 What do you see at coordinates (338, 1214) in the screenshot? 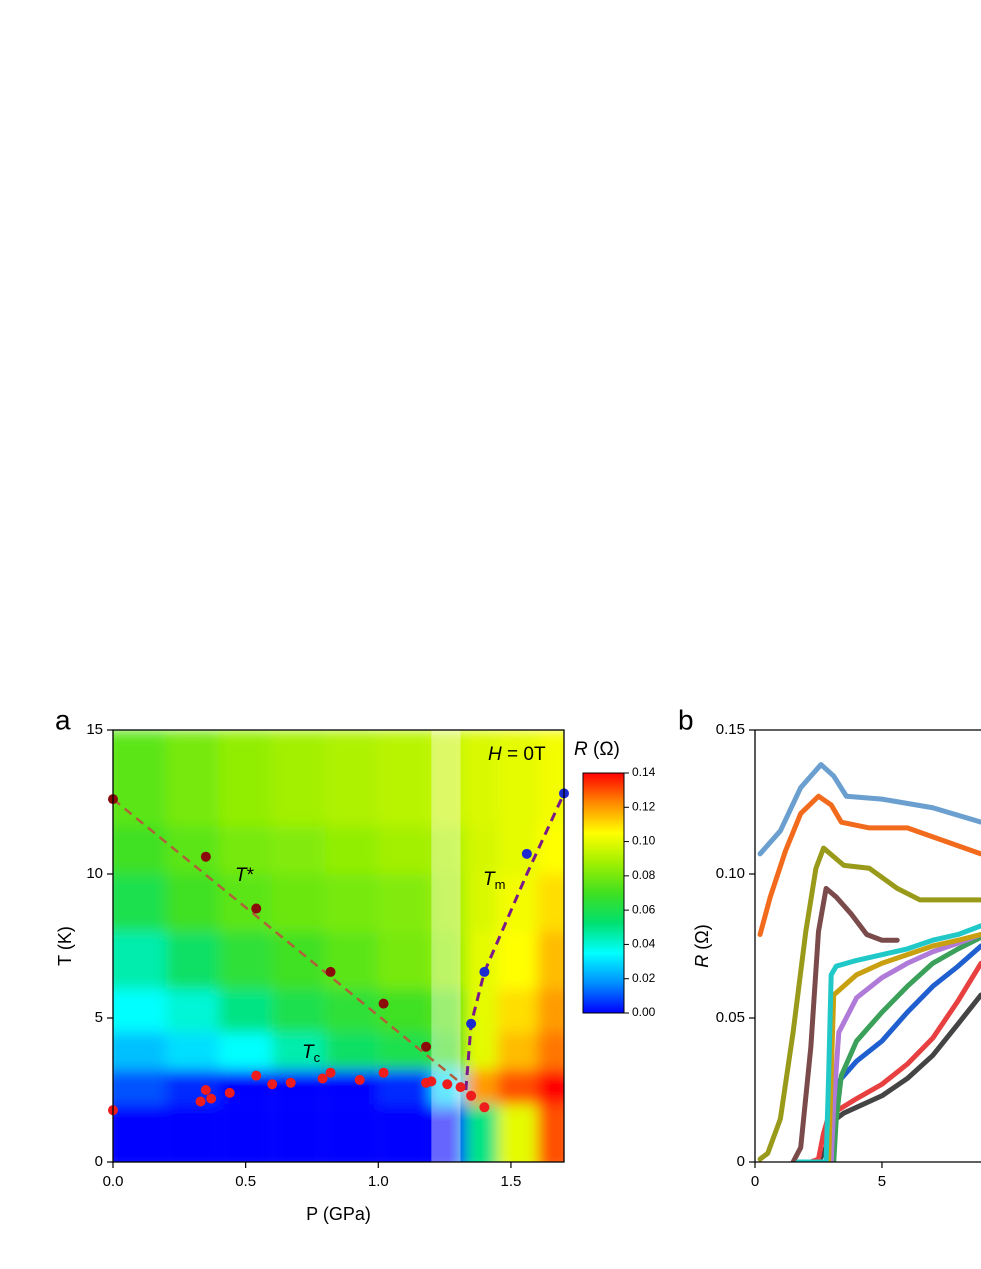
I see `x-axis-label: P (GPa)` at bounding box center [338, 1214].